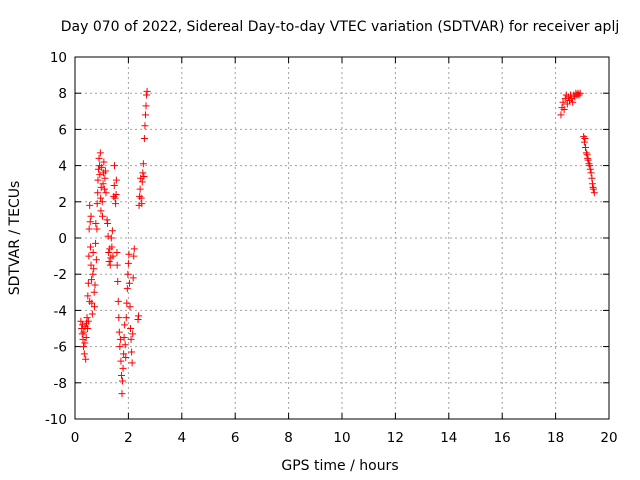  What do you see at coordinates (62, 130) in the screenshot?
I see `y-tick-label: 6` at bounding box center [62, 130].